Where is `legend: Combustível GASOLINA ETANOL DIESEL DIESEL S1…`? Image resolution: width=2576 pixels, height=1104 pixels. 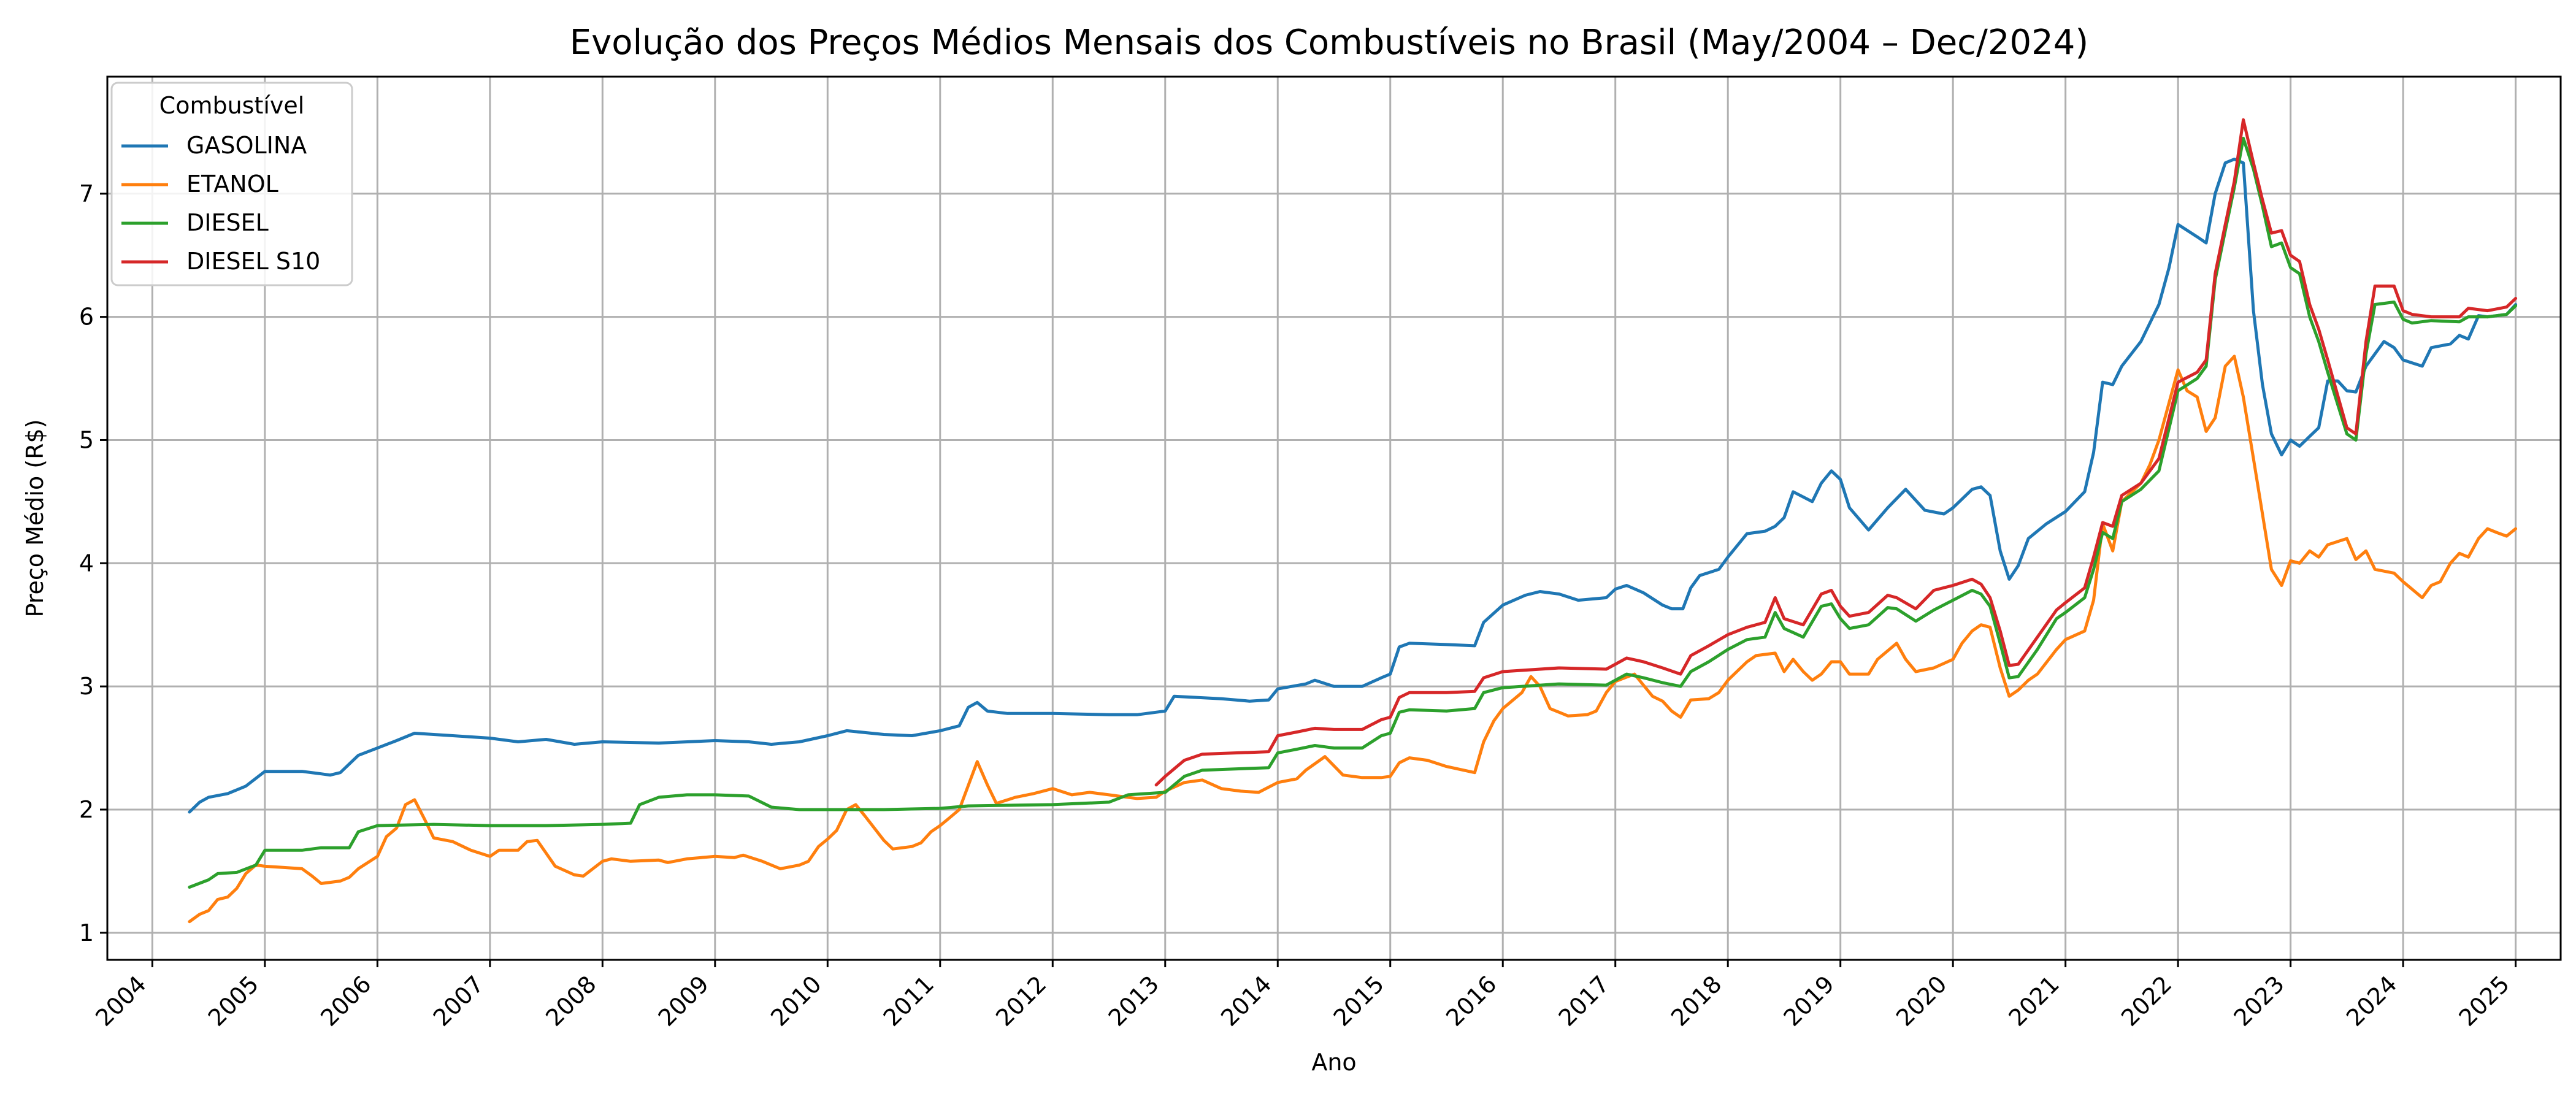 legend: Combustível GASOLINA ETANOL DIESEL DIESEL S1… is located at coordinates (231, 184).